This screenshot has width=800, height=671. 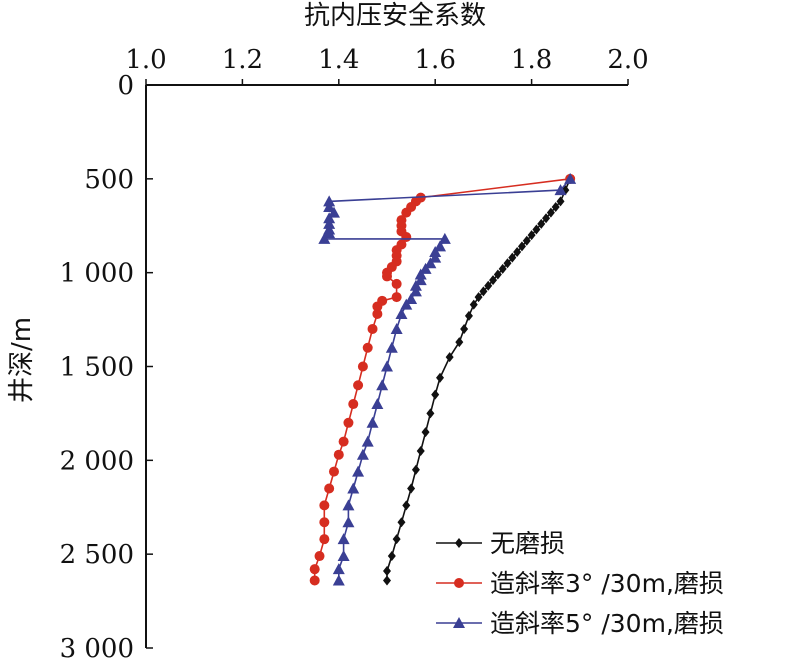 What do you see at coordinates (97, 274) in the screenshot?
I see `y-tick-label: 1 000` at bounding box center [97, 274].